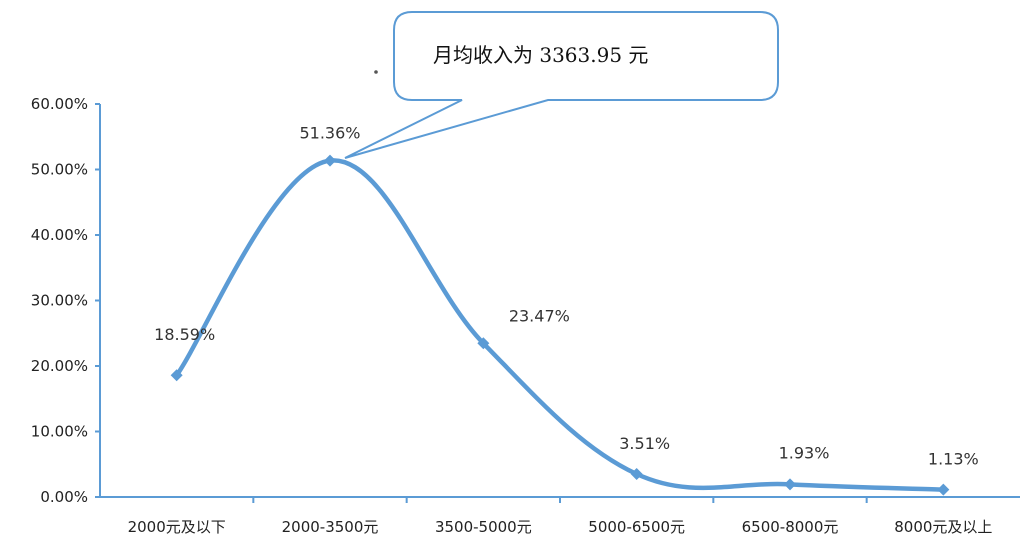 The width and height of the screenshot is (1027, 540). What do you see at coordinates (184, 334) in the screenshot?
I see `data-label: 18.59%` at bounding box center [184, 334].